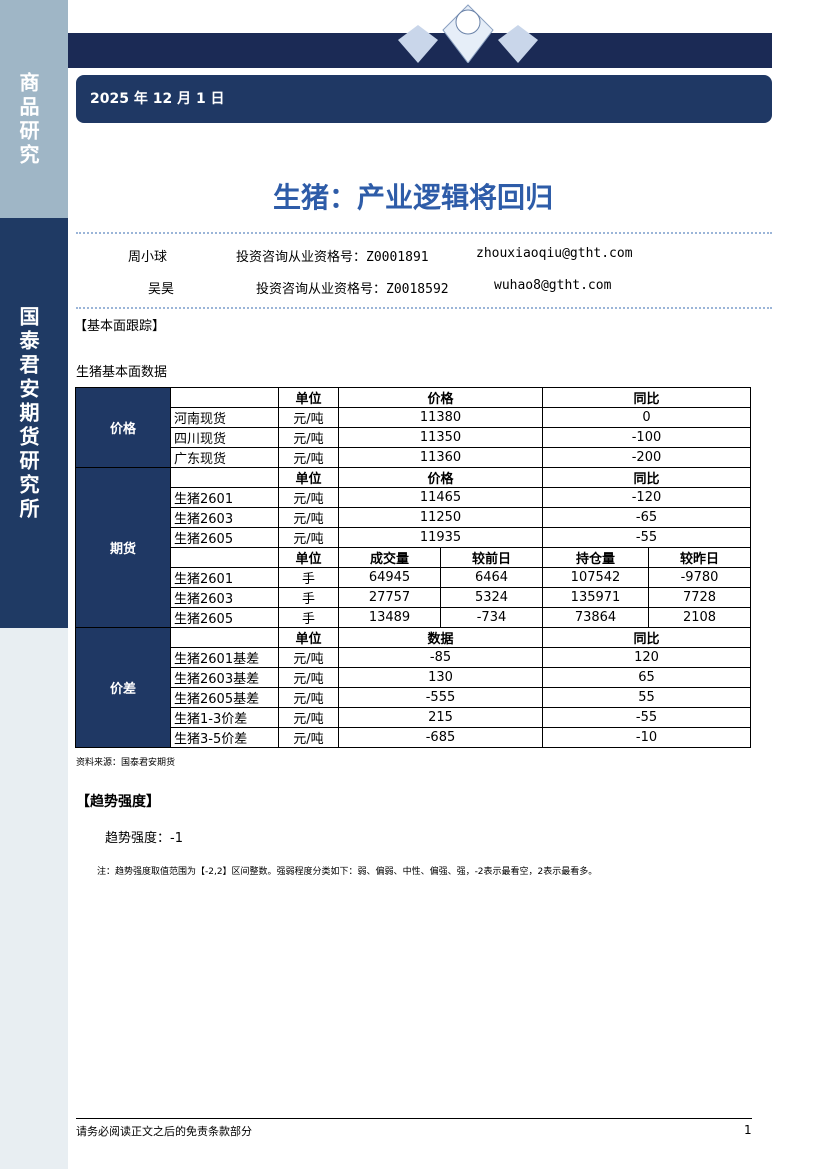  What do you see at coordinates (646, 537) in the screenshot?
I see `table-cell: -55` at bounding box center [646, 537].